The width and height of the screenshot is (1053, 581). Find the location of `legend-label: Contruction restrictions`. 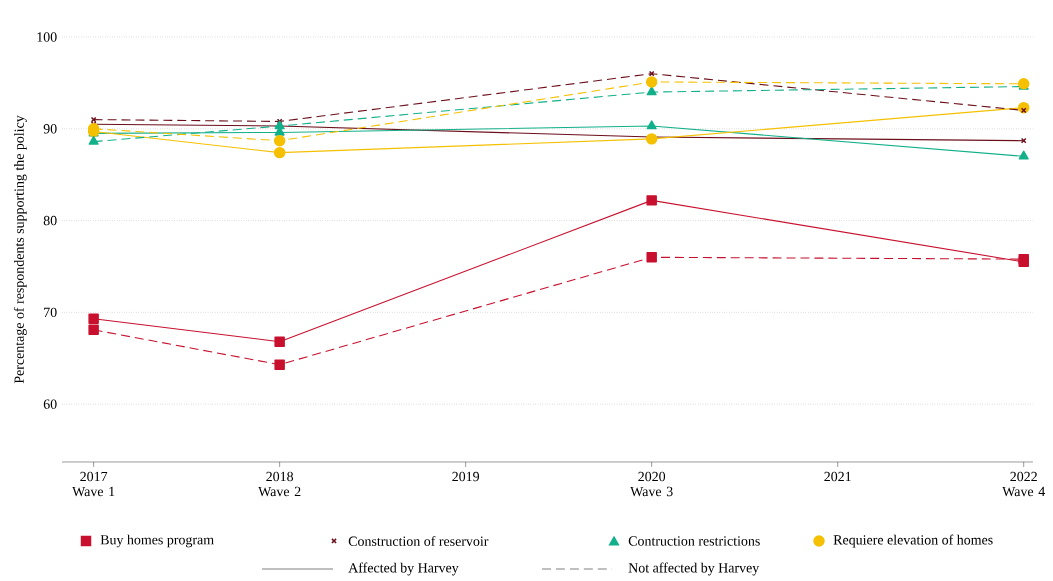

legend-label: Contruction restrictions is located at coordinates (694, 541).